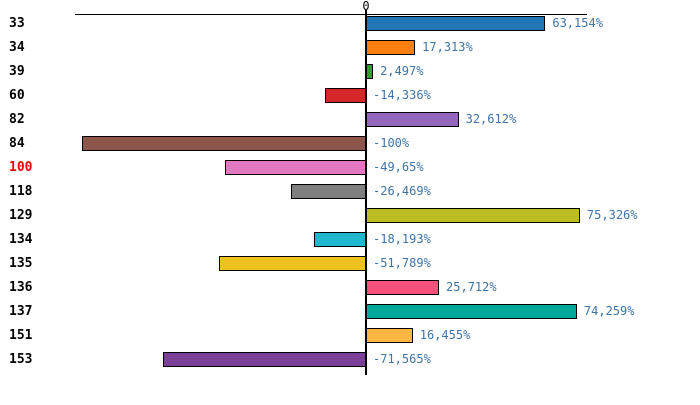 Image resolution: width=700 pixels, height=405 pixels. Describe the element at coordinates (391, 143) in the screenshot. I see `value-label-84: -100%` at that location.